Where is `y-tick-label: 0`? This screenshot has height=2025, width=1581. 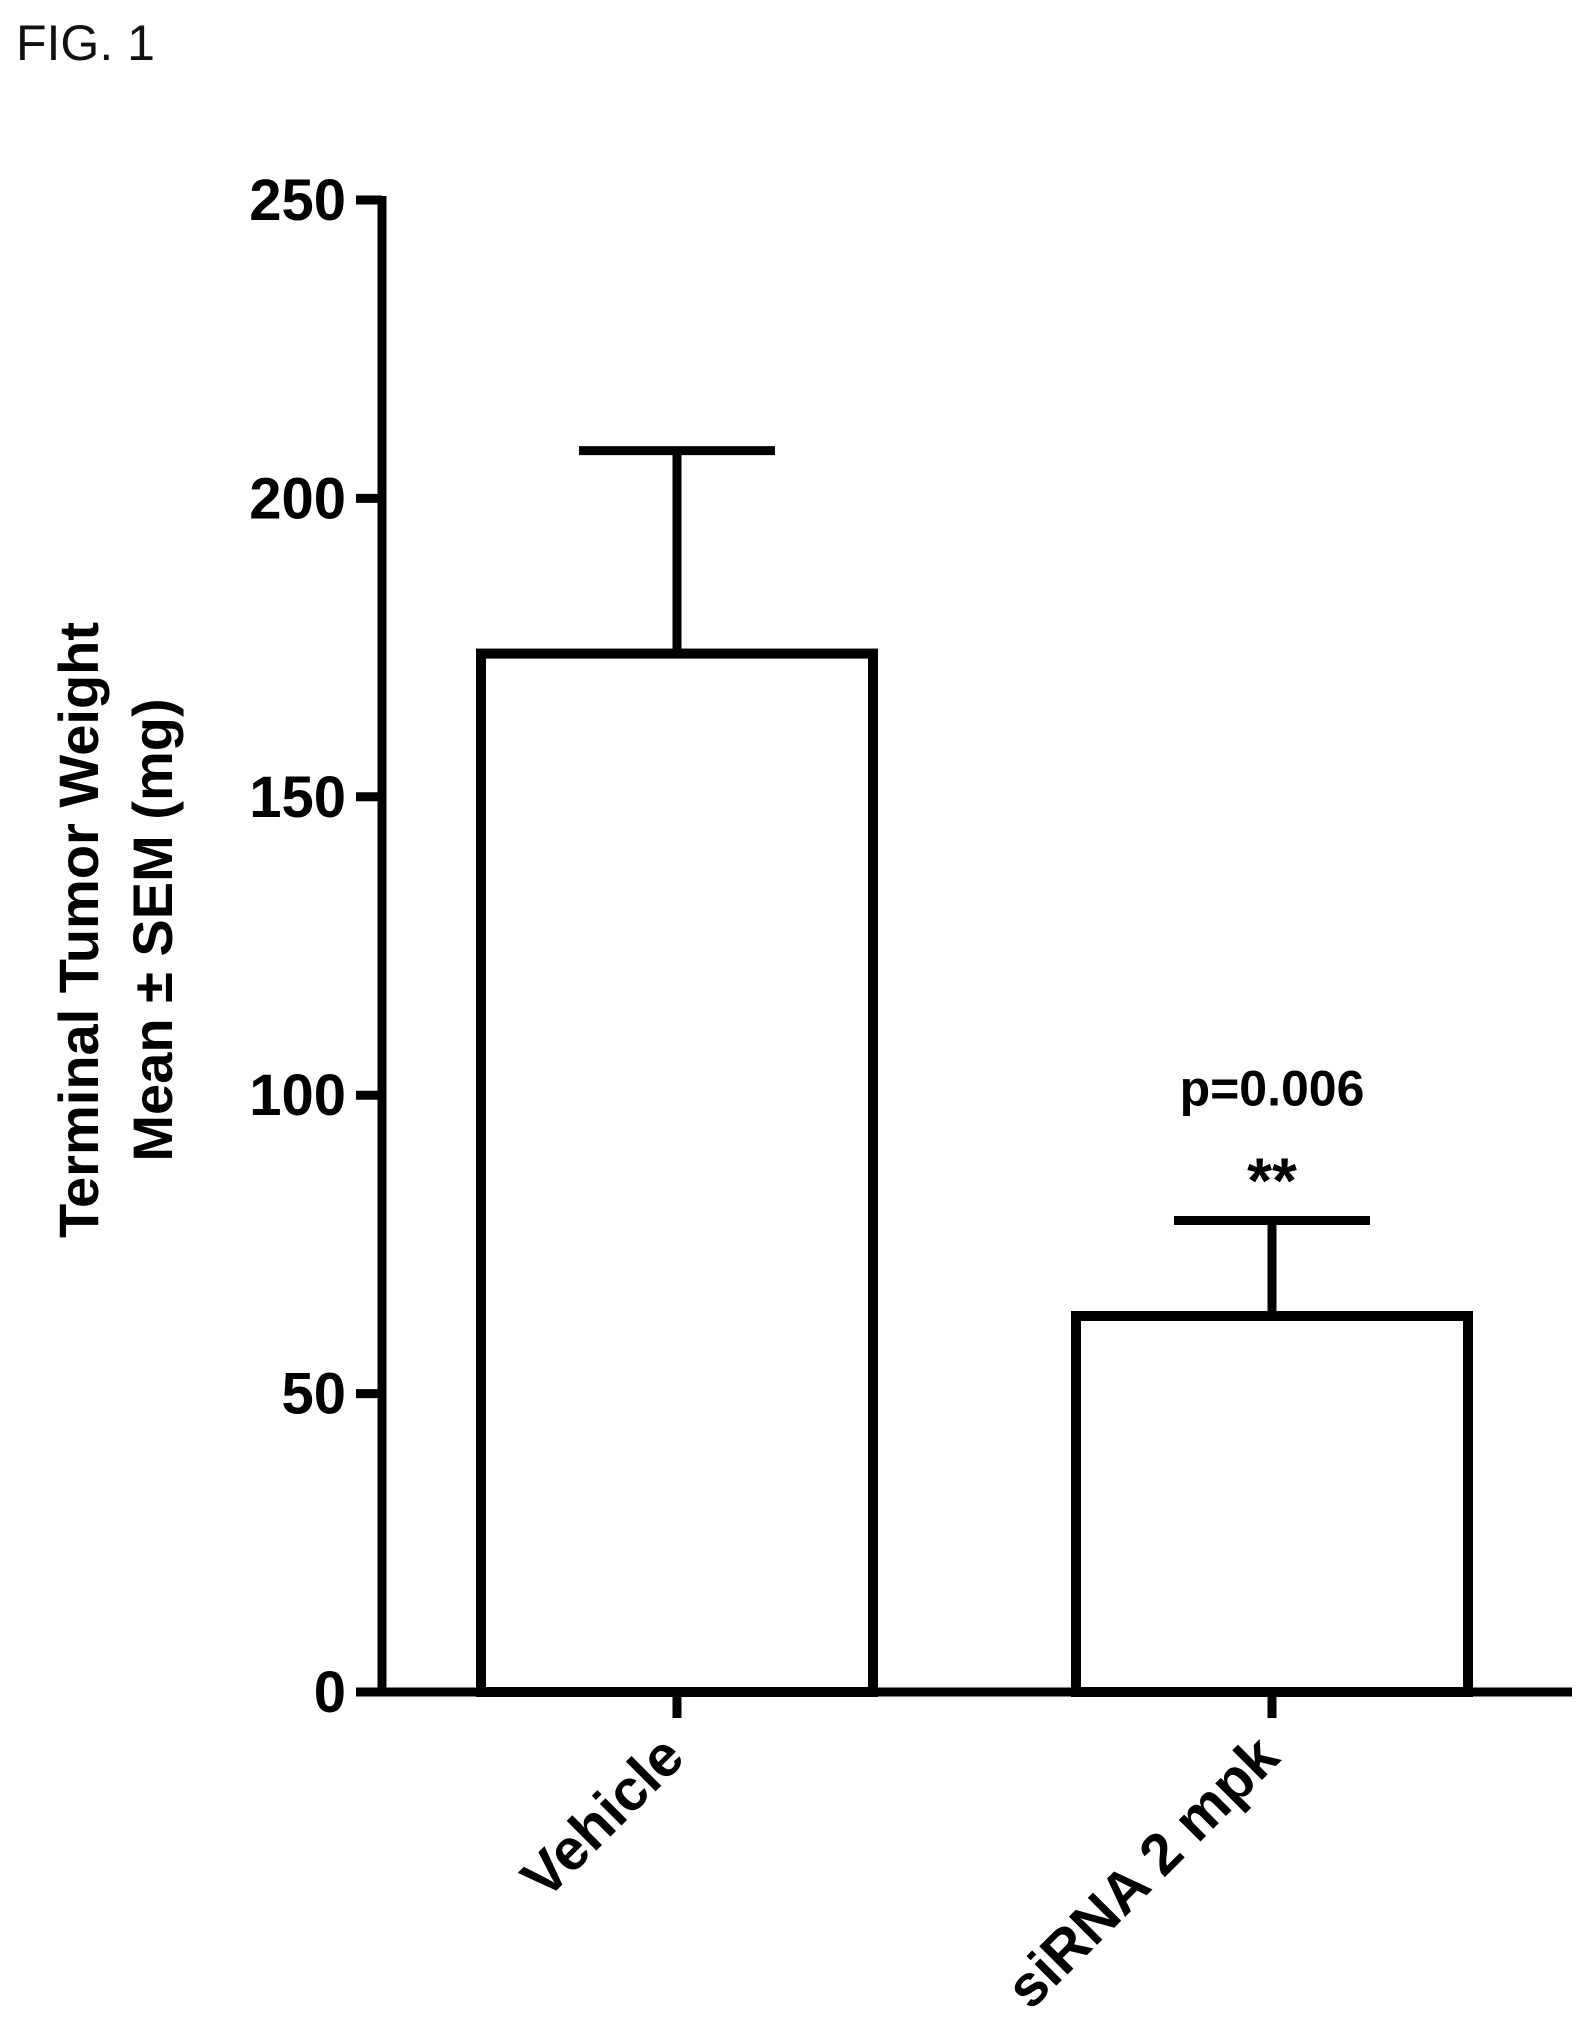
y-tick-label: 0 is located at coordinates (330, 1692).